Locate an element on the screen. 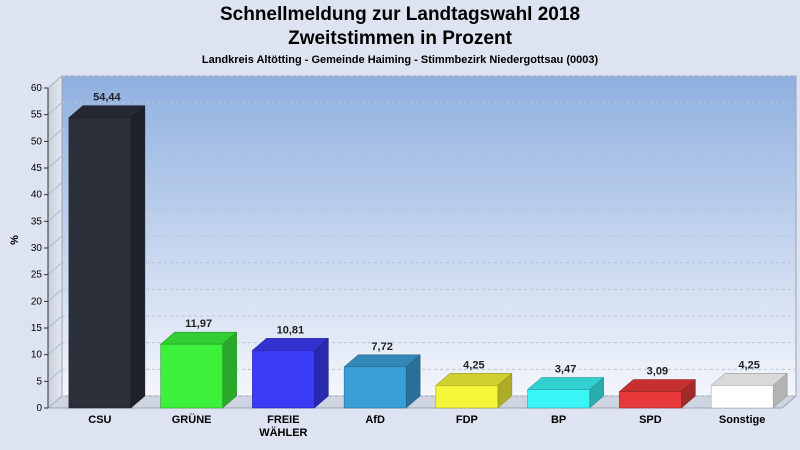 This screenshot has width=800, height=450. x-tick-label: SPD is located at coordinates (650, 420).